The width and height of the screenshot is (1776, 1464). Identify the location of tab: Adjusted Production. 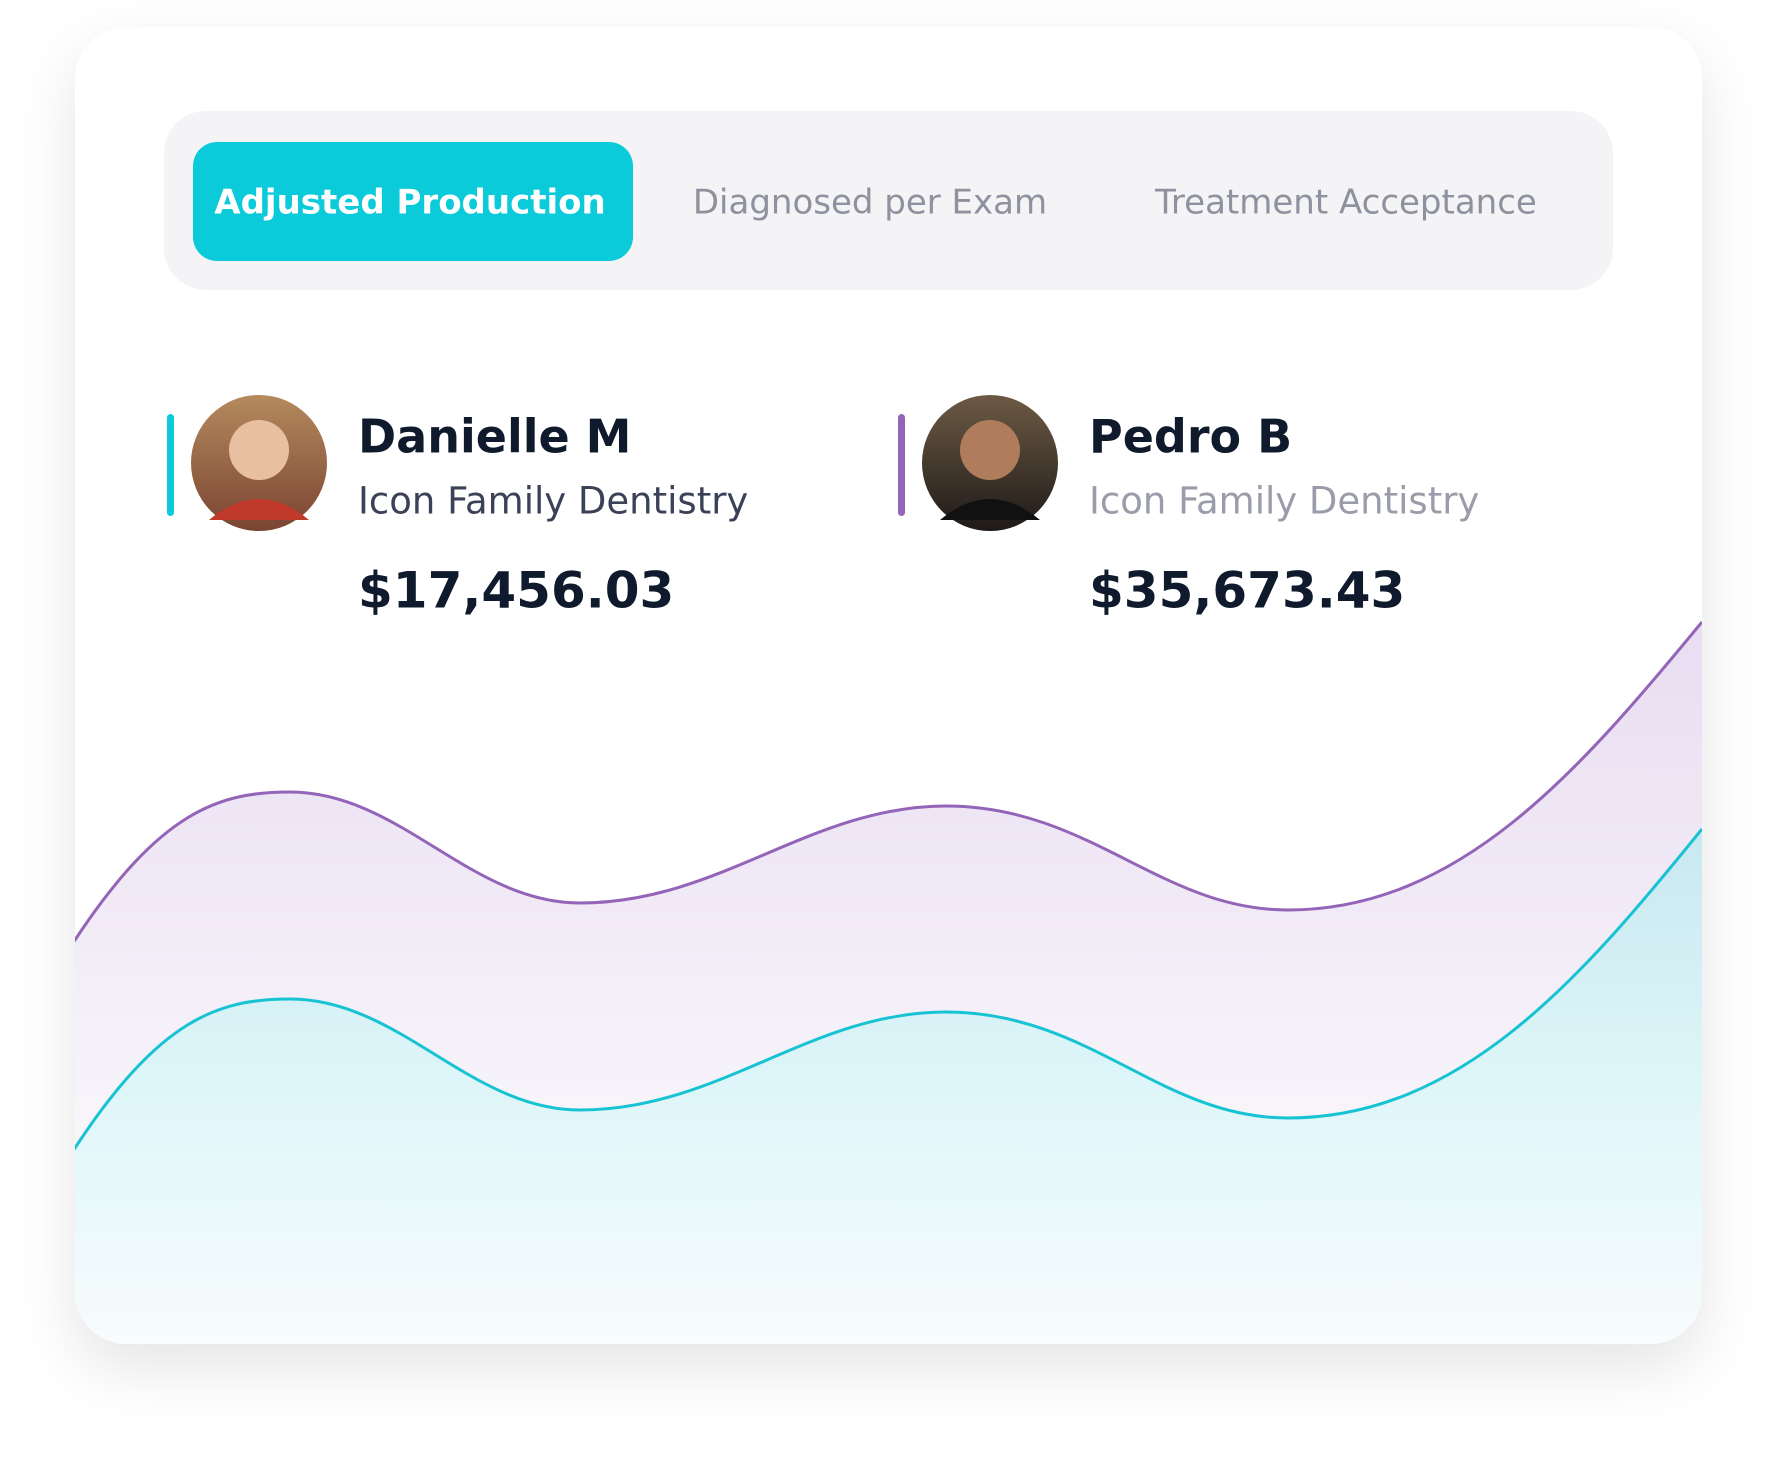
(413, 201).